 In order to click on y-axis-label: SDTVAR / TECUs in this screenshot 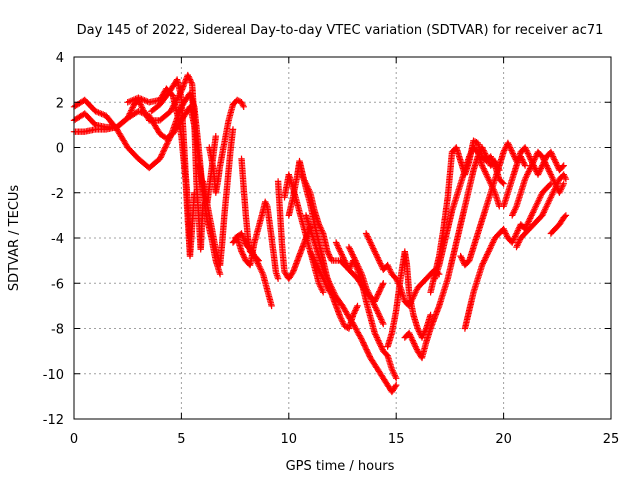, I will do `click(14, 238)`.